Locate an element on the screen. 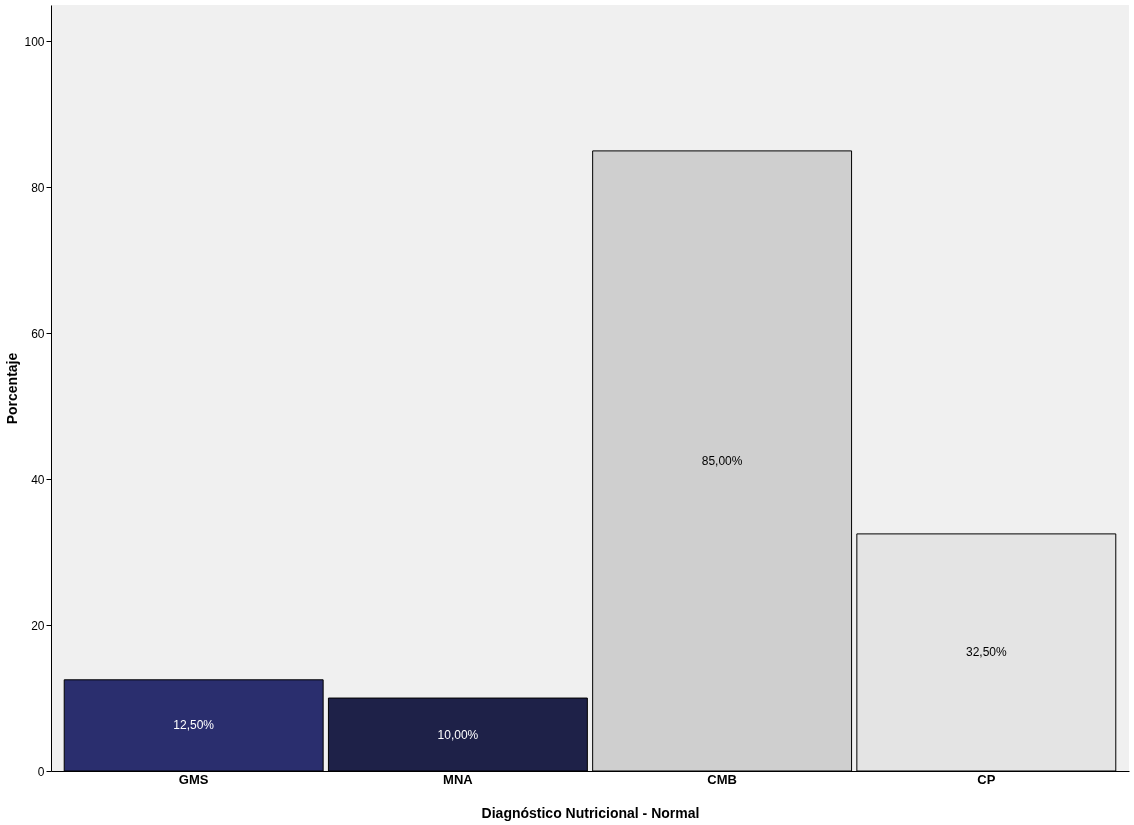 The width and height of the screenshot is (1134, 825). data-label: 32,50% is located at coordinates (986, 652).